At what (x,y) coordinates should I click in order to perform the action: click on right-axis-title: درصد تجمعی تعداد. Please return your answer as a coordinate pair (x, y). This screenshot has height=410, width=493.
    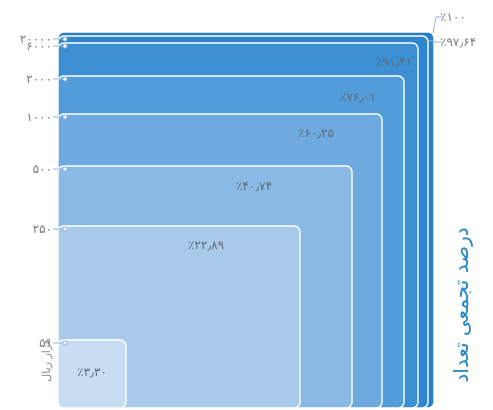
    Looking at the image, I should click on (461, 304).